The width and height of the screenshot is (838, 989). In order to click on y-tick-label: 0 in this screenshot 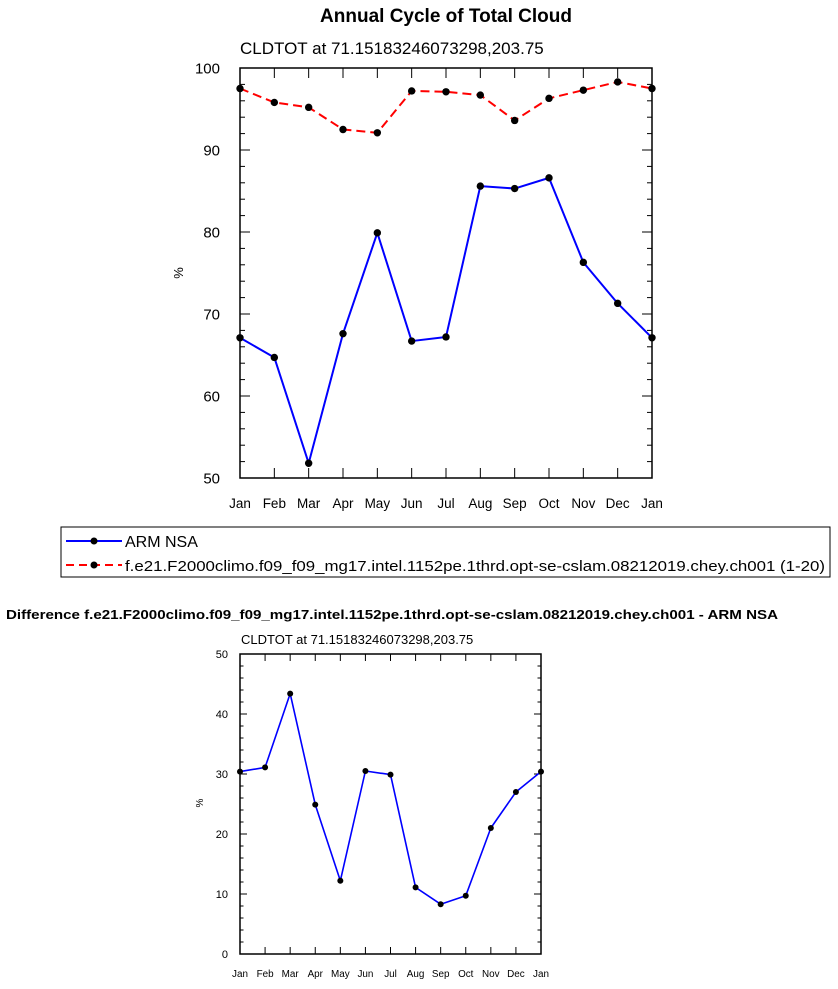, I will do `click(225, 955)`.